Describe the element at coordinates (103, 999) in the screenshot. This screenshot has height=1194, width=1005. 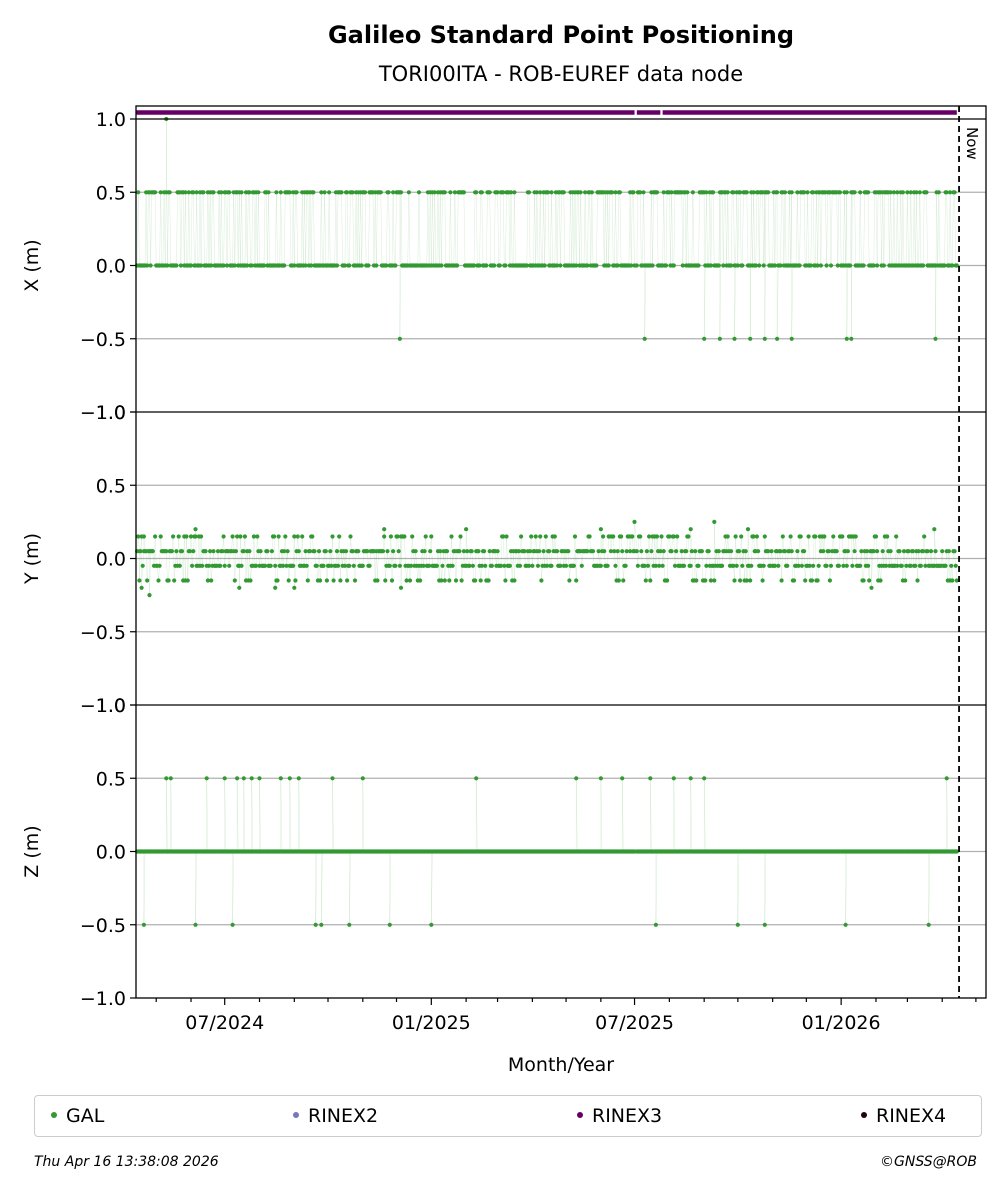
I see `y-tick-label: −1.0` at that location.